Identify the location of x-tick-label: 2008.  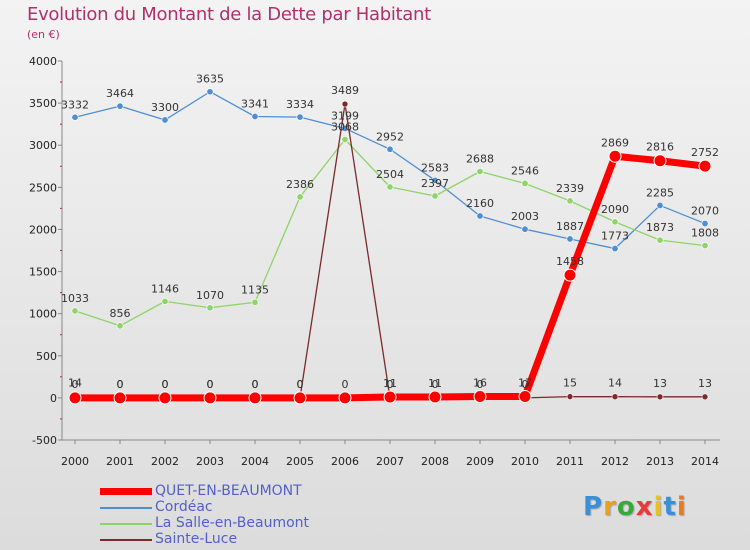
(435, 461).